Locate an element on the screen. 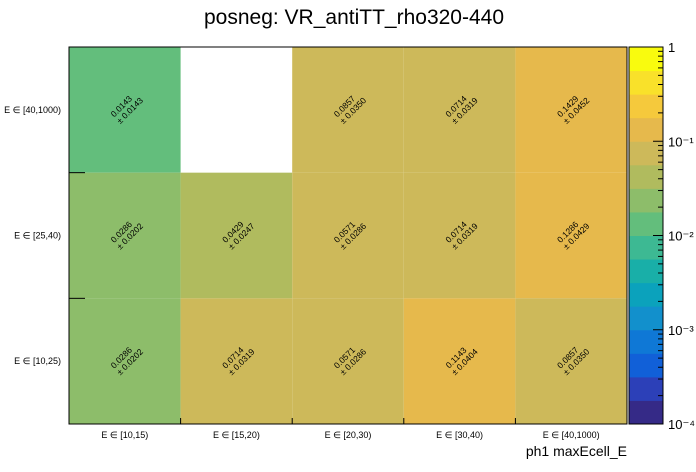 The height and width of the screenshot is (472, 696). colorbar-tick-label: 1 is located at coordinates (671, 47).